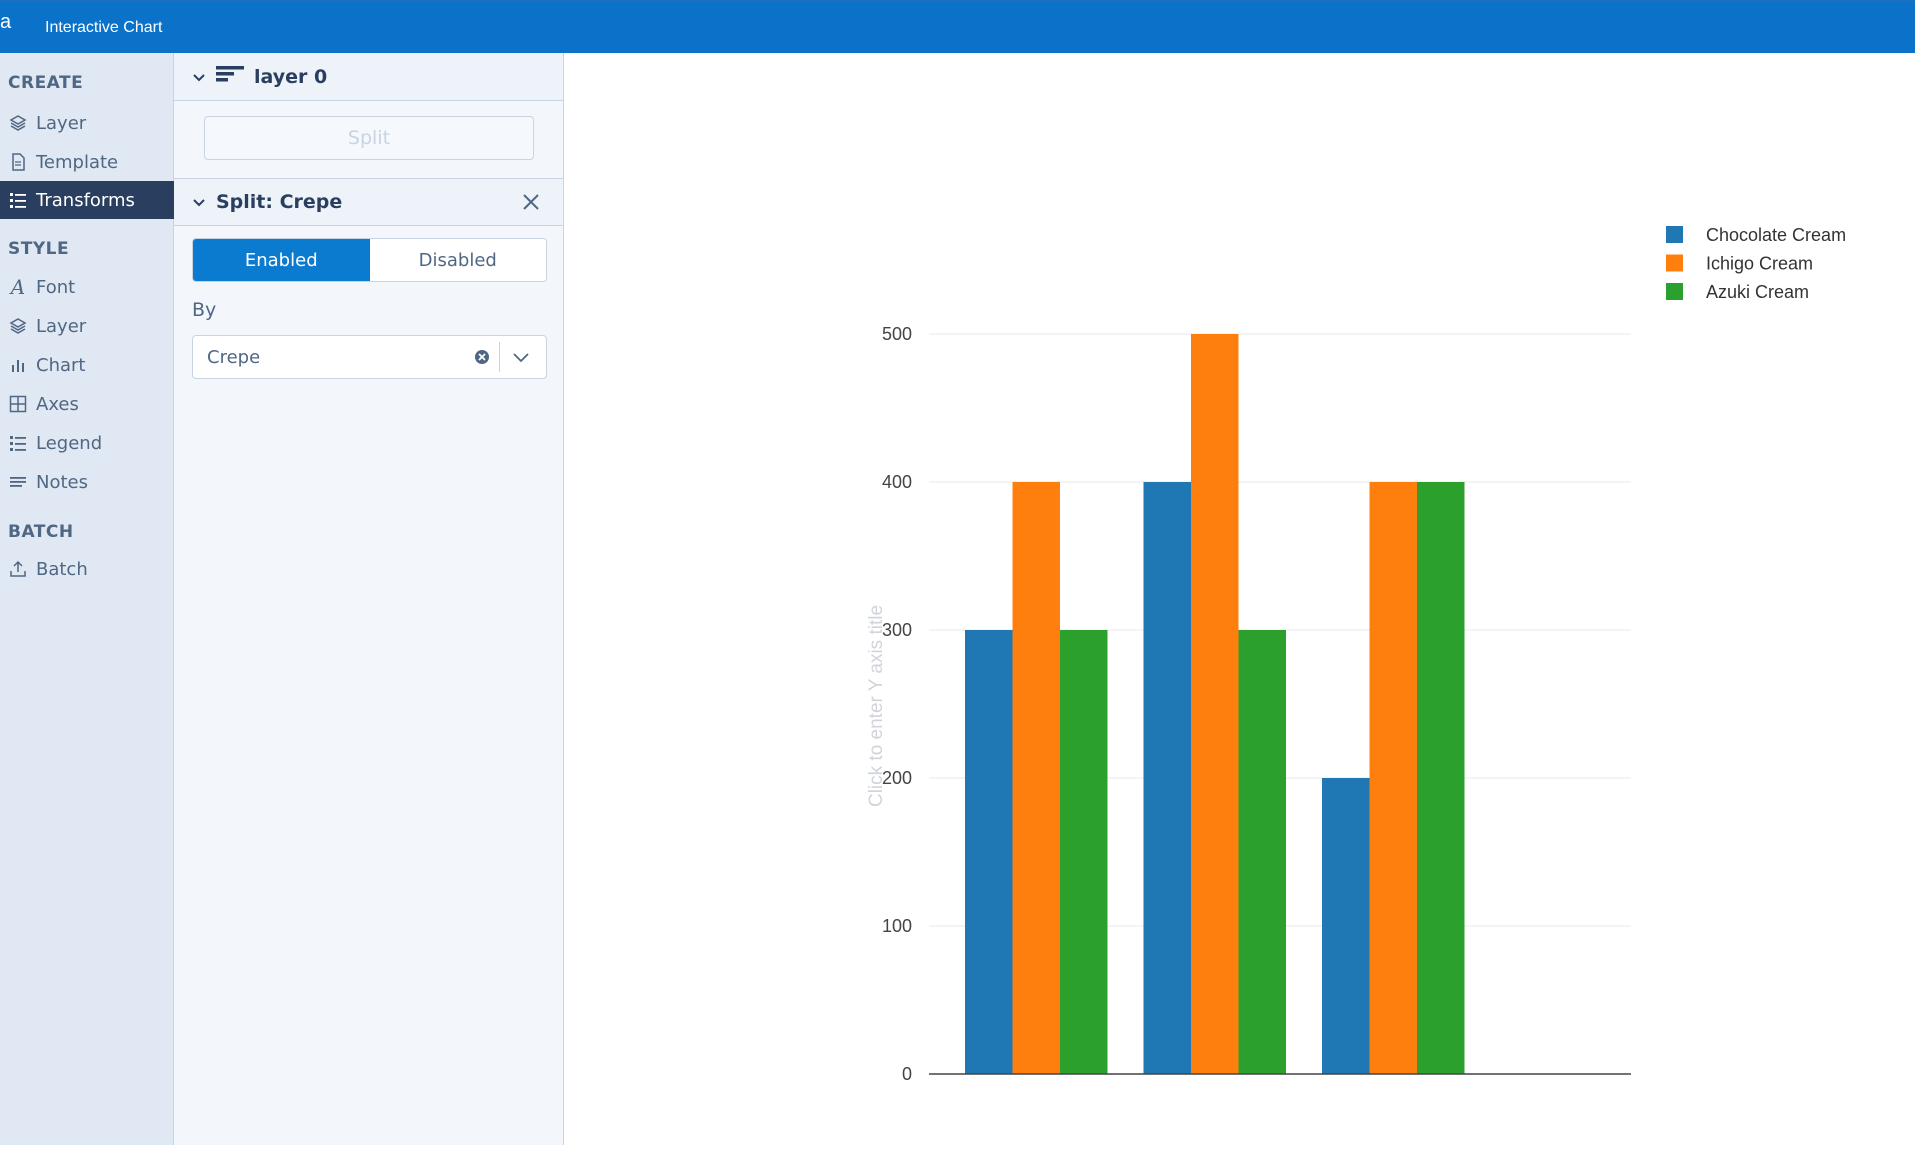  I want to click on sidebar-item-transforms: Transforms, so click(87, 200).